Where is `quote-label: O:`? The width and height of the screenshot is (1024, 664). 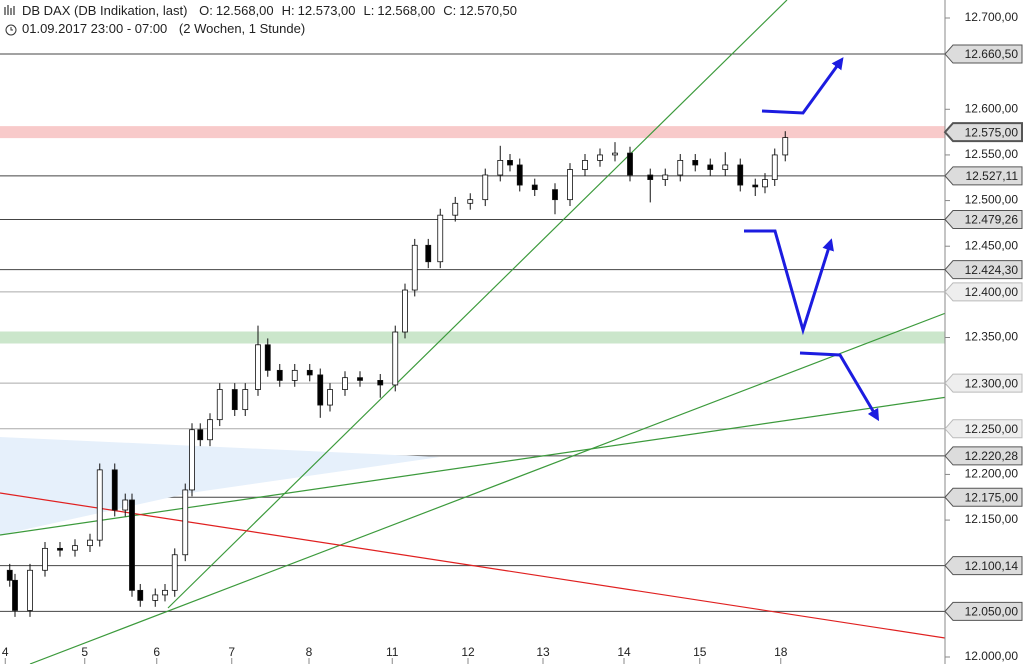 quote-label: O: is located at coordinates (206, 10).